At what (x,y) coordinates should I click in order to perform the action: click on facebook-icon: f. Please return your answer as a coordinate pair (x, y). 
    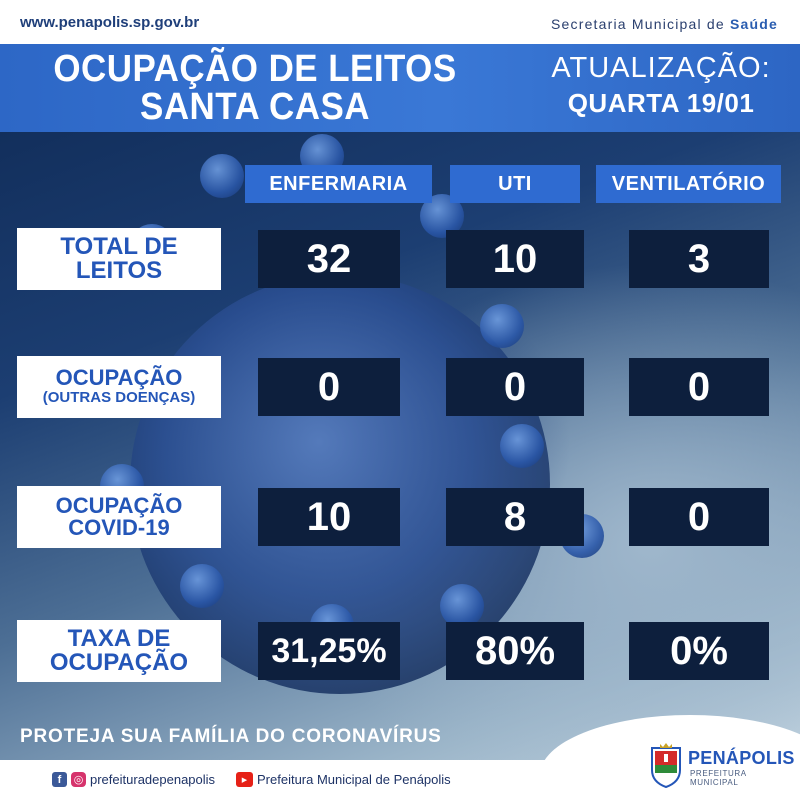
    Looking at the image, I should click on (59, 779).